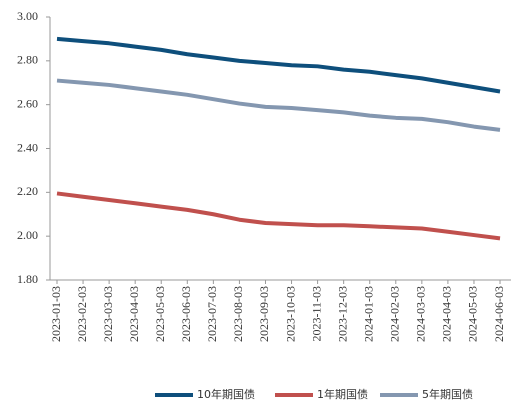 This screenshot has height=403, width=511. Describe the element at coordinates (27, 279) in the screenshot. I see `y-tick-label: 1.80` at that location.